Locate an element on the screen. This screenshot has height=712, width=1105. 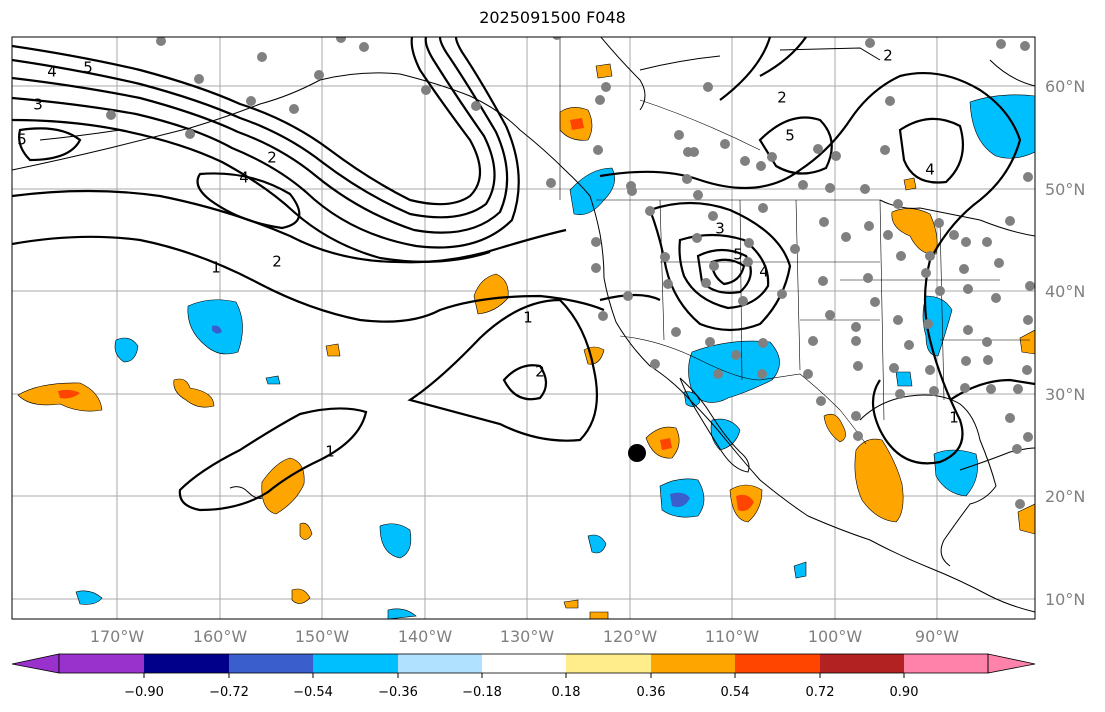
lat-label: 50°N is located at coordinates (1065, 189).